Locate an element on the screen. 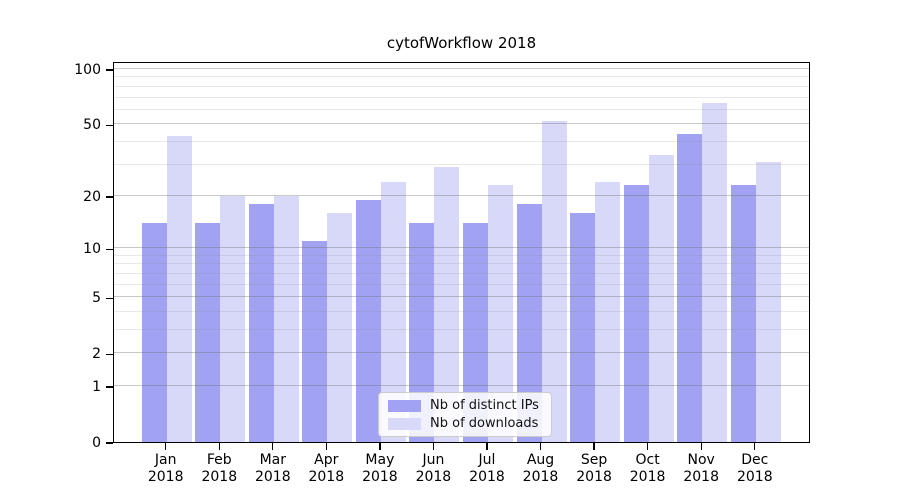  chart-title: cytofWorkflow 2018 is located at coordinates (461, 43).